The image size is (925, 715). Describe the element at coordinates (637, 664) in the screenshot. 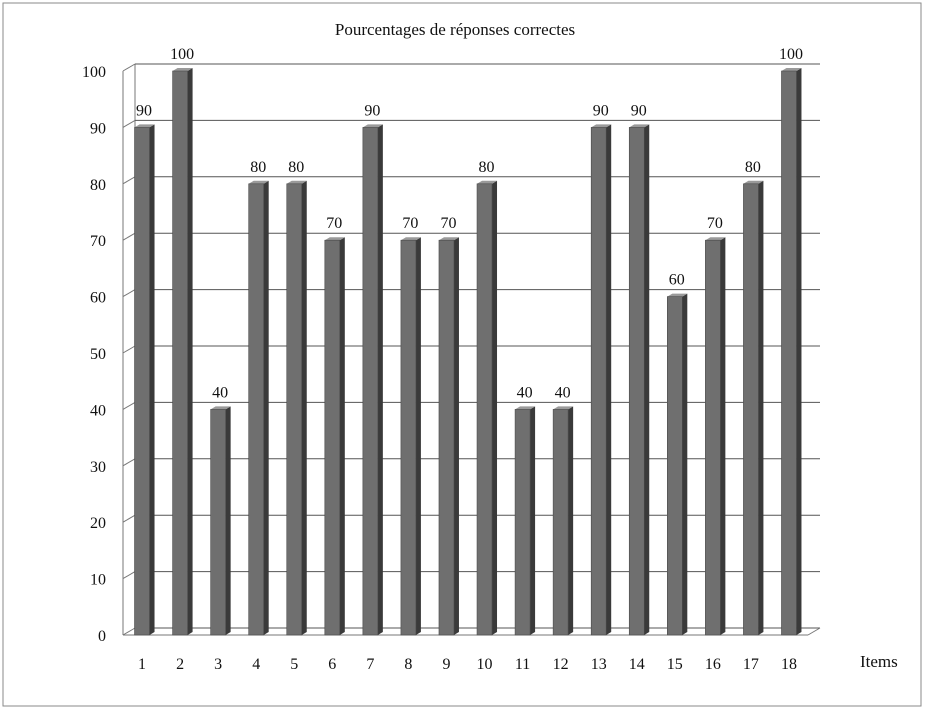

I see `x-tick-label: 14` at that location.